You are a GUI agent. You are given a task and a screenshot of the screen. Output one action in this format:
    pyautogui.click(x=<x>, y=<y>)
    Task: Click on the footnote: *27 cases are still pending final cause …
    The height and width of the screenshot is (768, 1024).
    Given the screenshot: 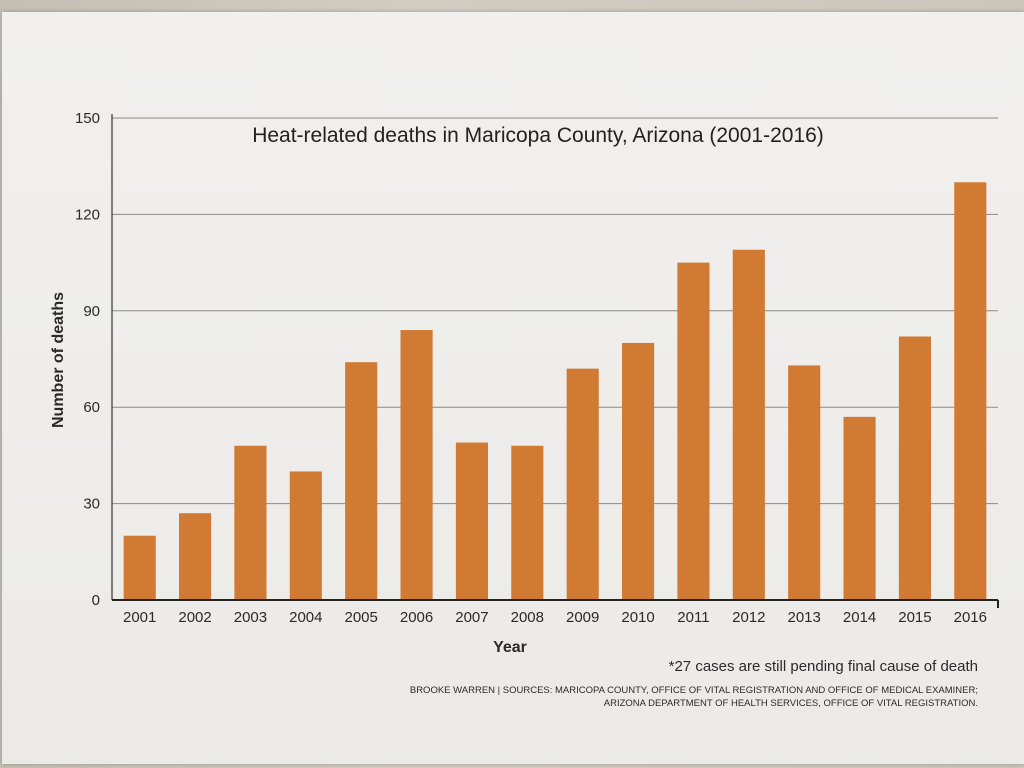 What is the action you would take?
    pyautogui.click(x=823, y=666)
    